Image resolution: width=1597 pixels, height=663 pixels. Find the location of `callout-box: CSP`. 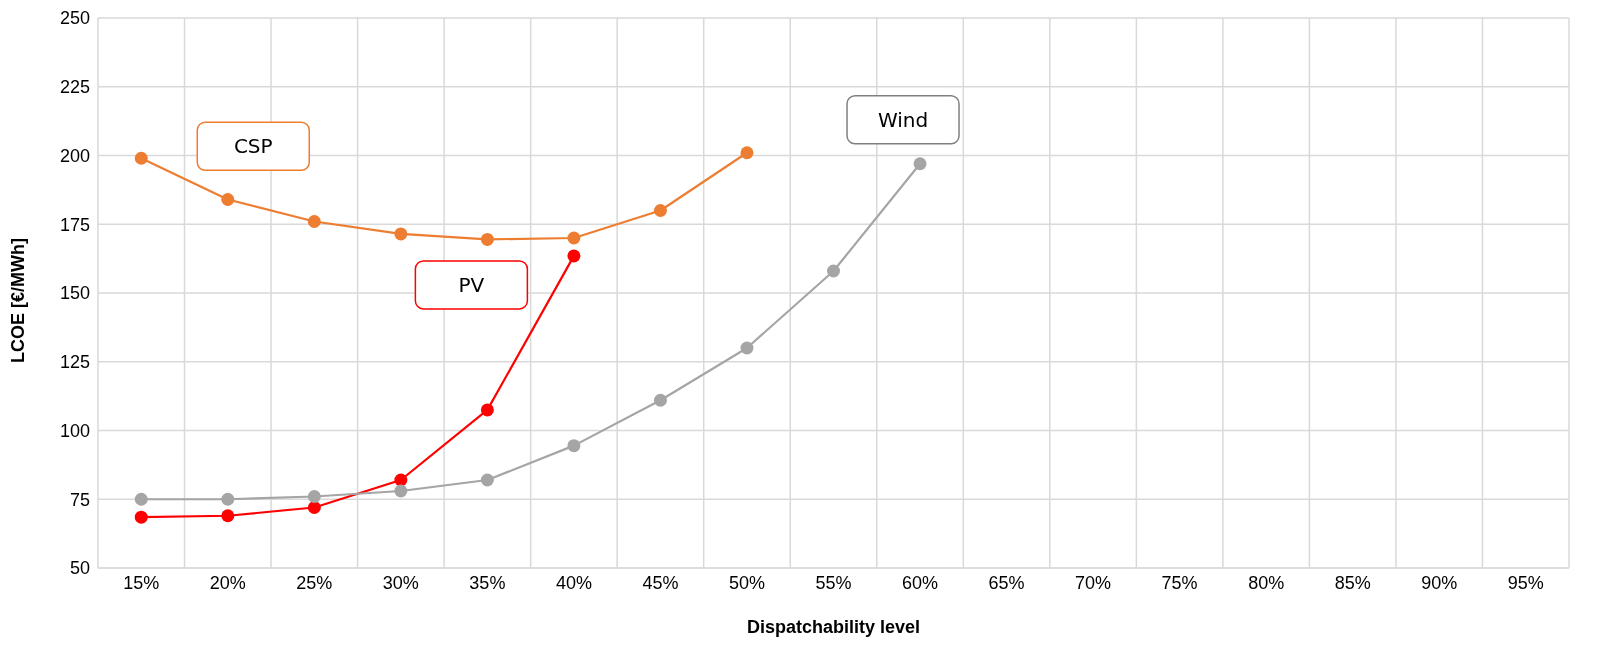

callout-box: CSP is located at coordinates (253, 146).